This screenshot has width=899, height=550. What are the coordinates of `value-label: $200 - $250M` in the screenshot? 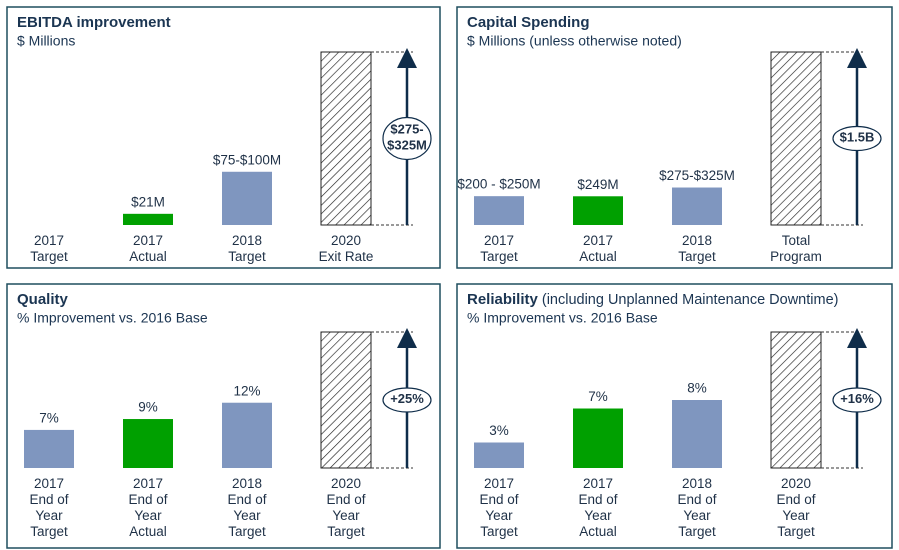 It's located at (498, 184).